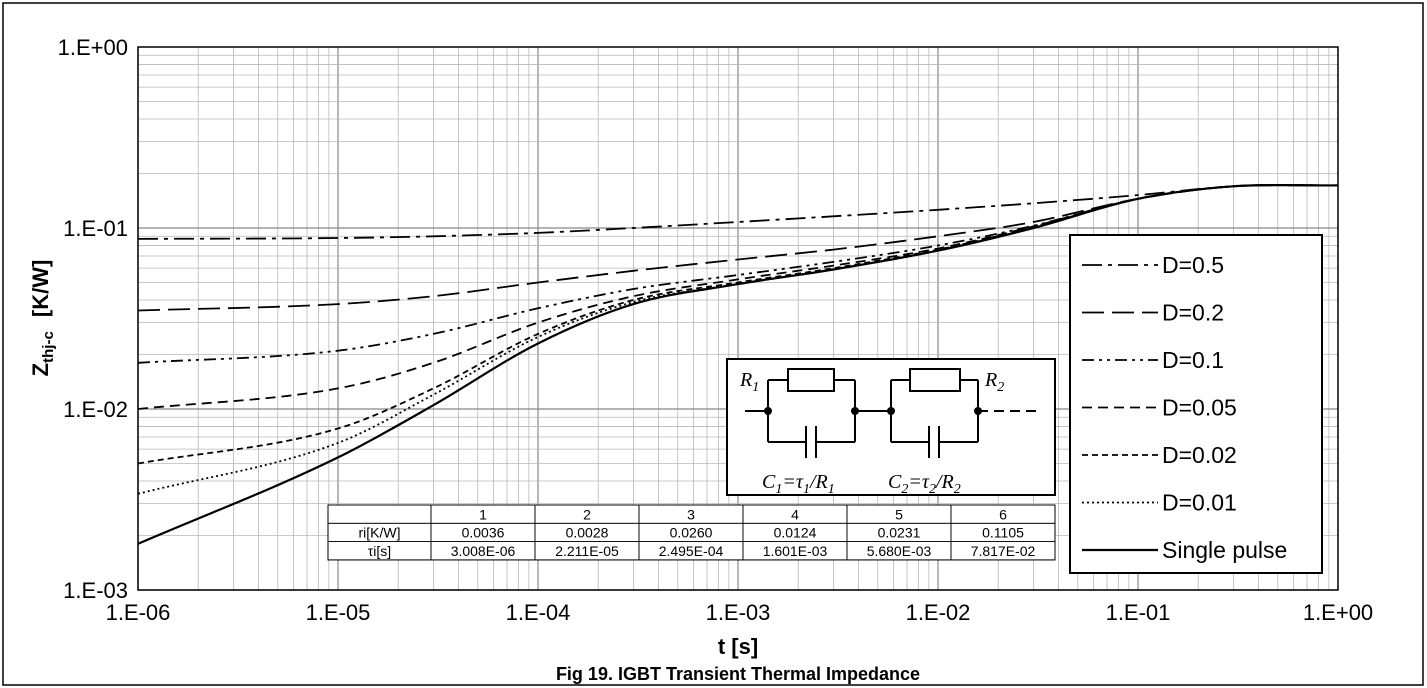 This screenshot has width=1427, height=688. I want to click on legend-label-d-0-2: D=0.2, so click(1193, 313).